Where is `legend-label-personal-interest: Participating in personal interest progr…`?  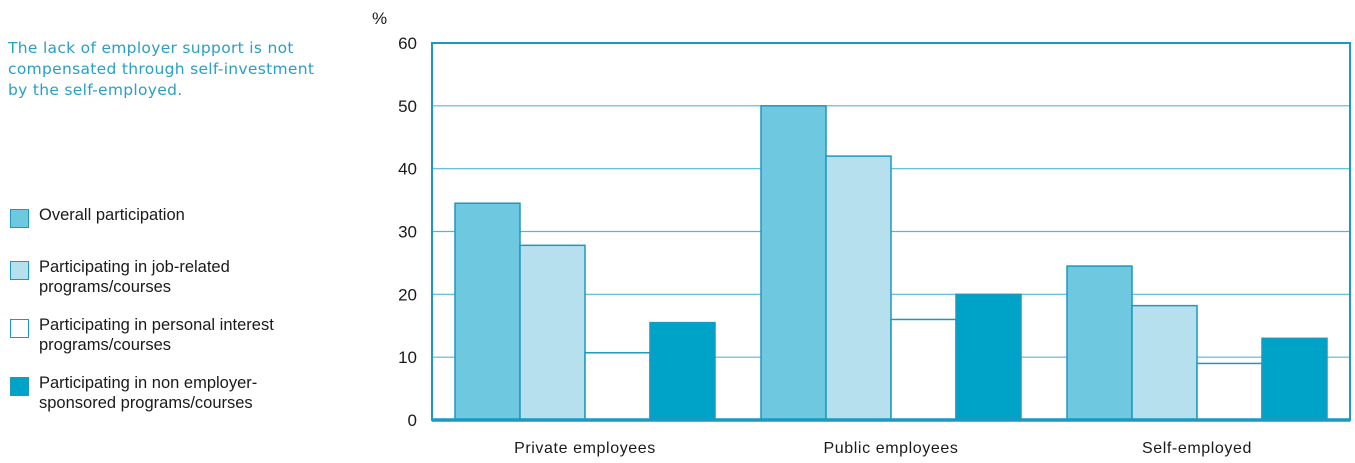
legend-label-personal-interest: Participating in personal interest progr… is located at coordinates (156, 335).